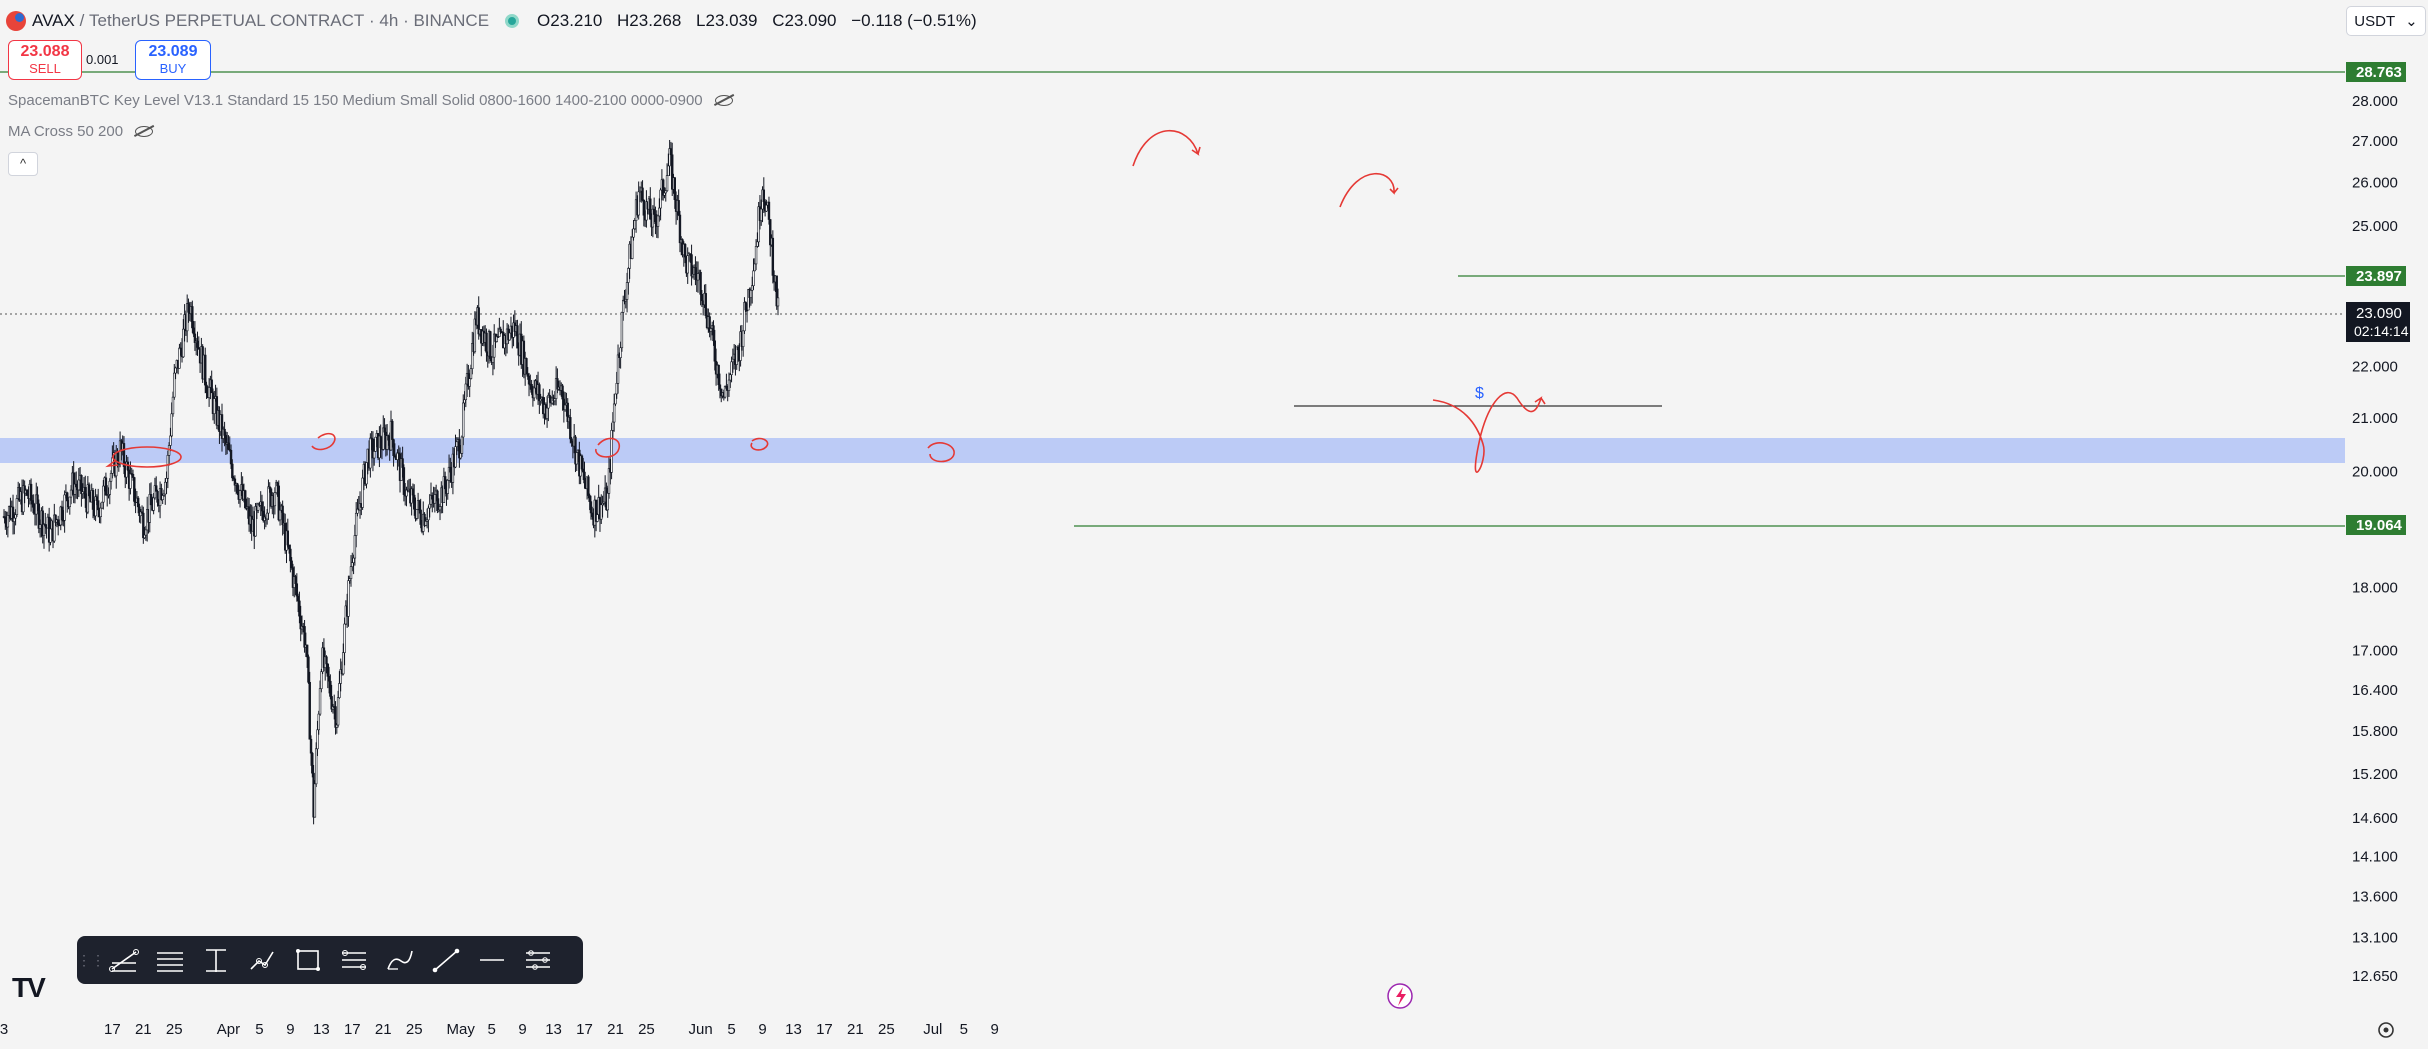  Describe the element at coordinates (383, 1029) in the screenshot. I see `time-tick-label: 21` at that location.